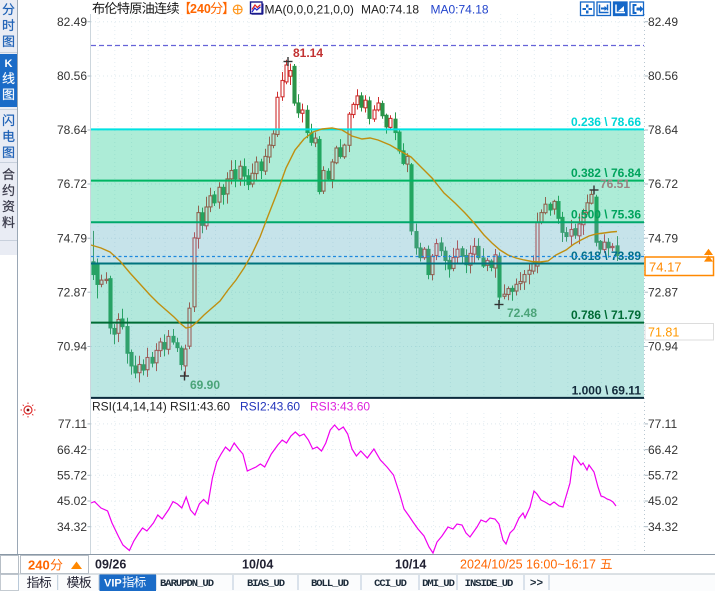 The width and height of the screenshot is (715, 591). Describe the element at coordinates (665, 267) in the screenshot. I see `svg-text: 74.17` at that location.